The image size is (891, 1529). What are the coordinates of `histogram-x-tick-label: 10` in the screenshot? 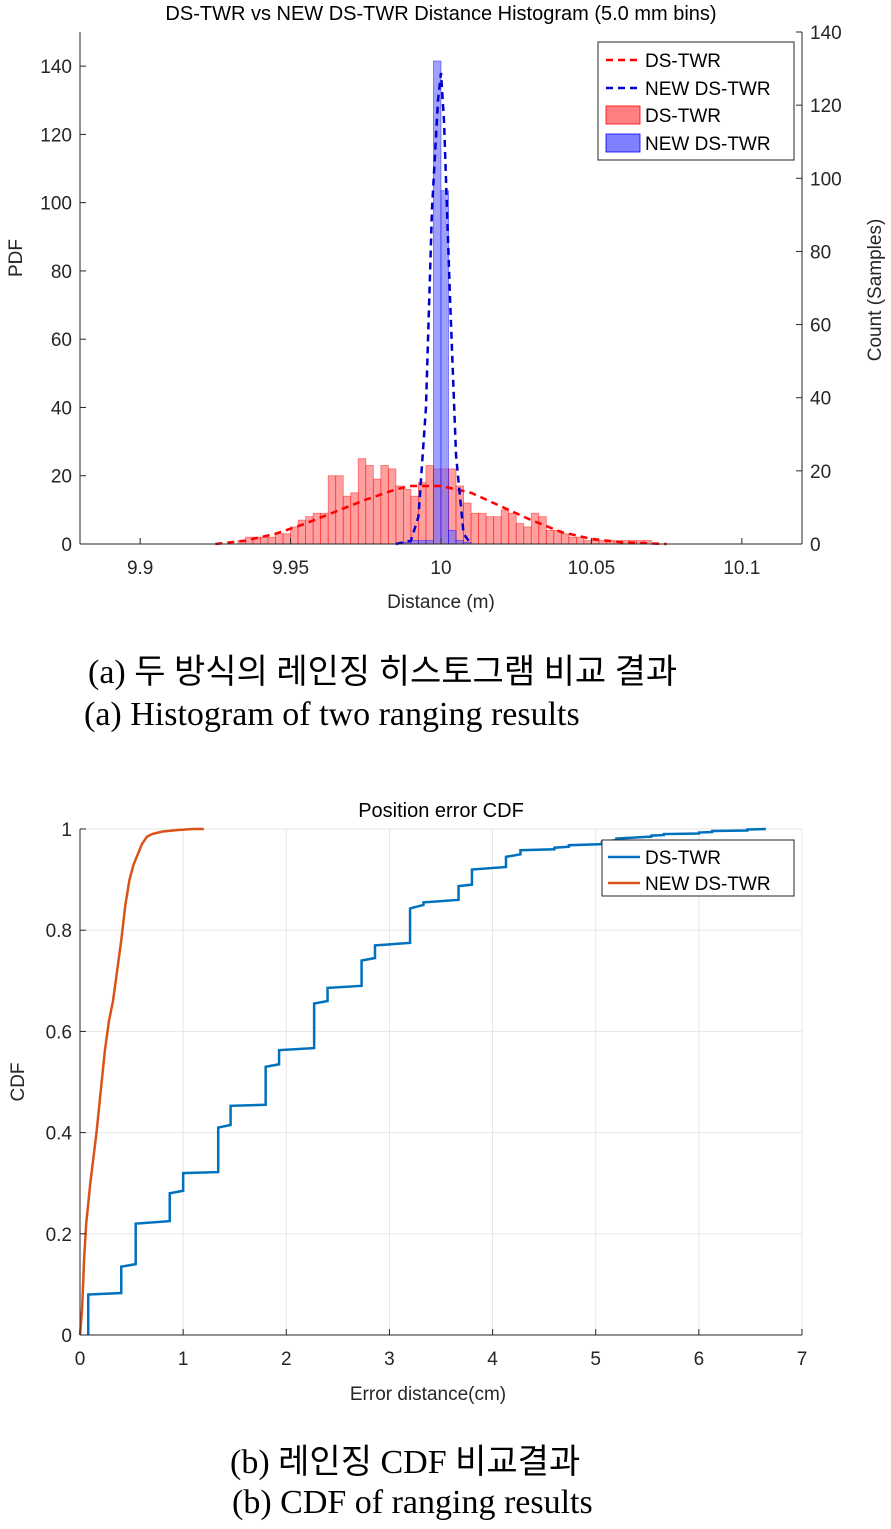 It's located at (440, 568).